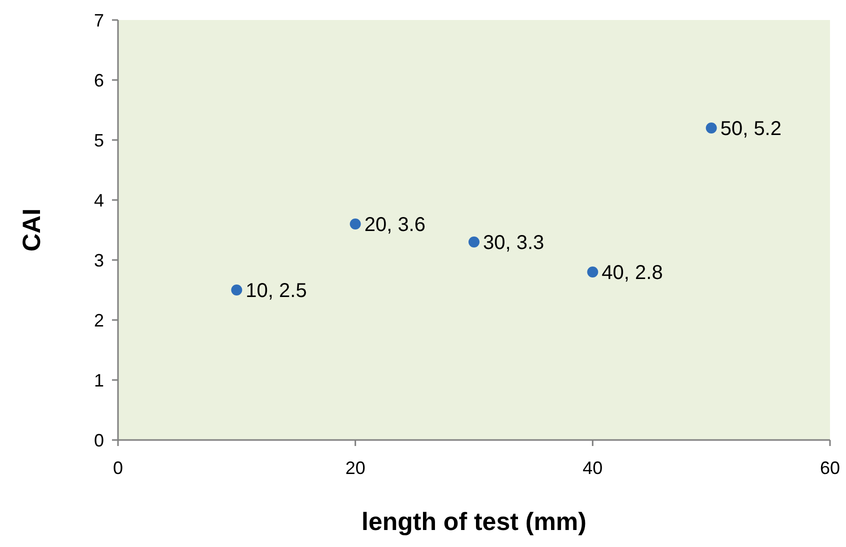  I want to click on data-label: 50, 5.2, so click(751, 129).